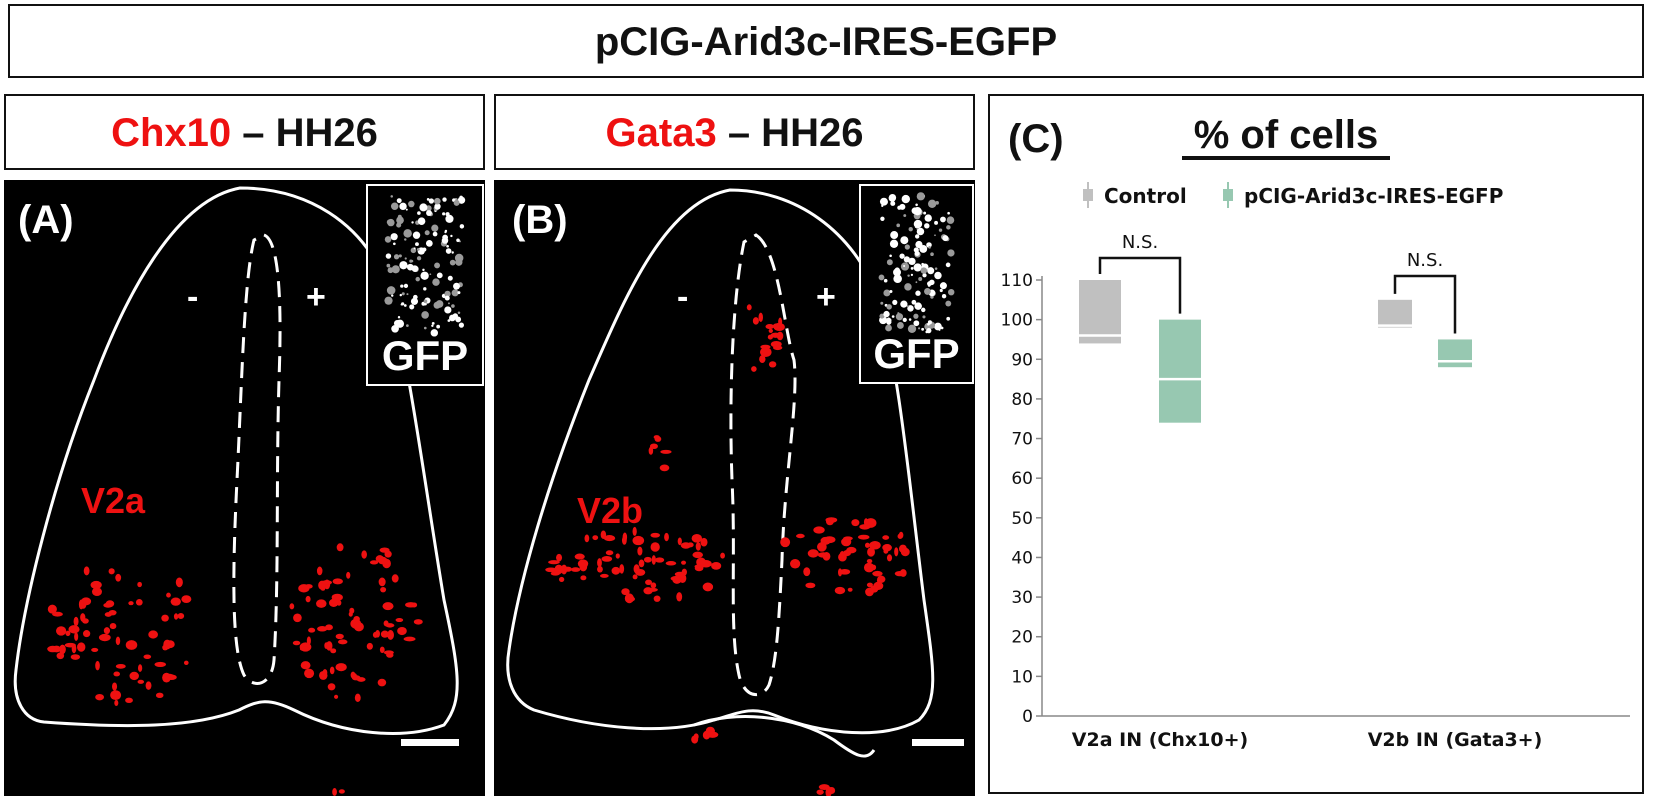 The height and width of the screenshot is (805, 1653). What do you see at coordinates (1425, 260) in the screenshot?
I see `significance-label: N.S.` at bounding box center [1425, 260].